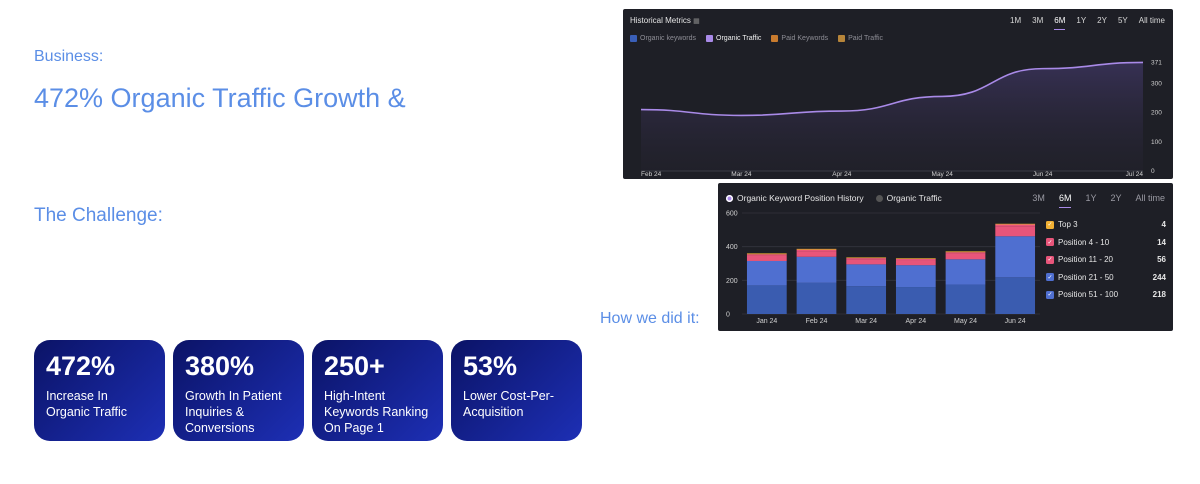 The height and width of the screenshot is (484, 1200). I want to click on legend-item: Paid Traffic, so click(860, 38).